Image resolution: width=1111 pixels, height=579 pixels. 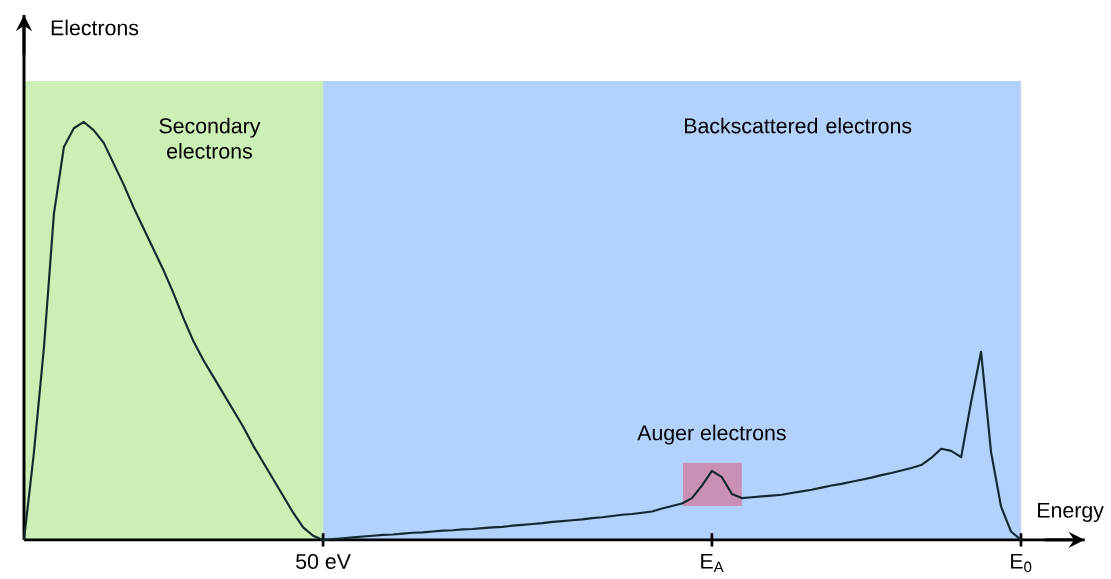 What do you see at coordinates (1071, 512) in the screenshot?
I see `x-axis-title: Energy` at bounding box center [1071, 512].